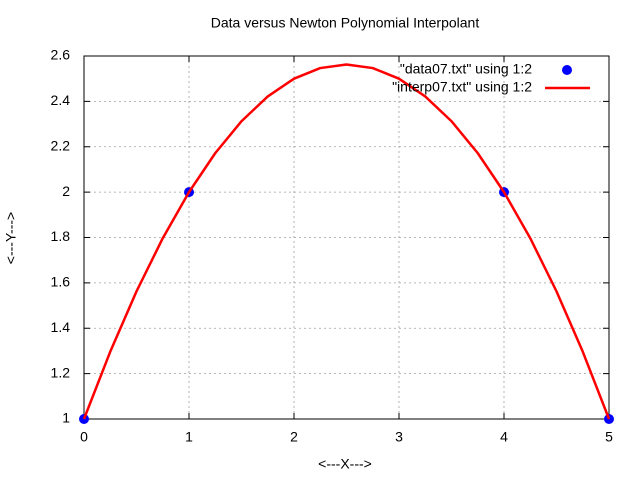 The image size is (640, 480). I want to click on y-tick-label: 1, so click(66, 418).